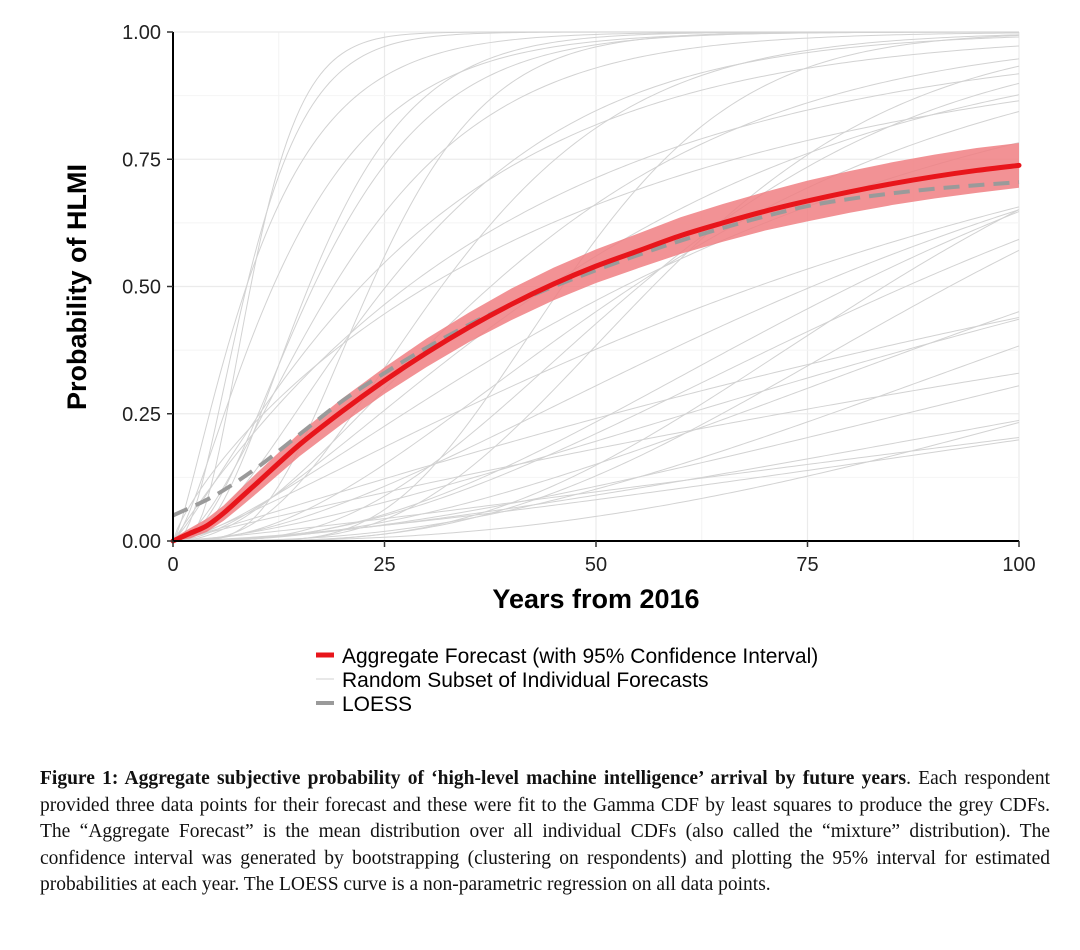 The height and width of the screenshot is (950, 1080). I want to click on y-tick-label: 0.25, so click(141, 415).